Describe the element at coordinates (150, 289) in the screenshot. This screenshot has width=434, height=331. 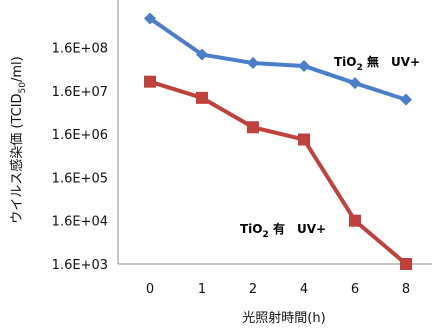
I see `x-tick-label: 0` at that location.